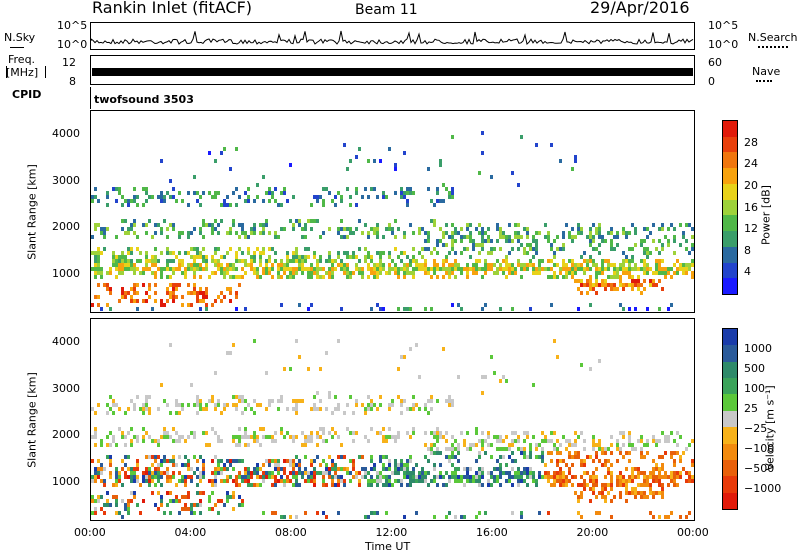 The image size is (800, 554). I want to click on velocity-colorbar-swatch, so click(730, 354).